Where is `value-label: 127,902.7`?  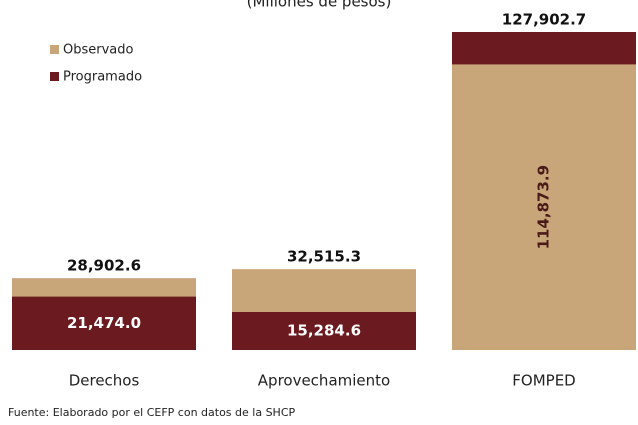
value-label: 127,902.7 is located at coordinates (544, 20).